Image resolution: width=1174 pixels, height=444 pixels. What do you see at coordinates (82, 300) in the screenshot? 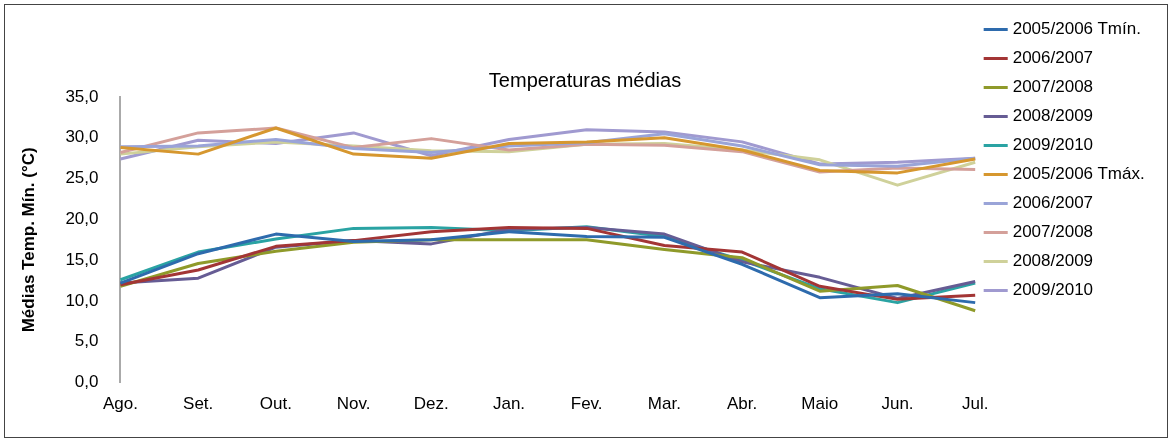
I see `y-tick-label: 10,0` at bounding box center [82, 300].